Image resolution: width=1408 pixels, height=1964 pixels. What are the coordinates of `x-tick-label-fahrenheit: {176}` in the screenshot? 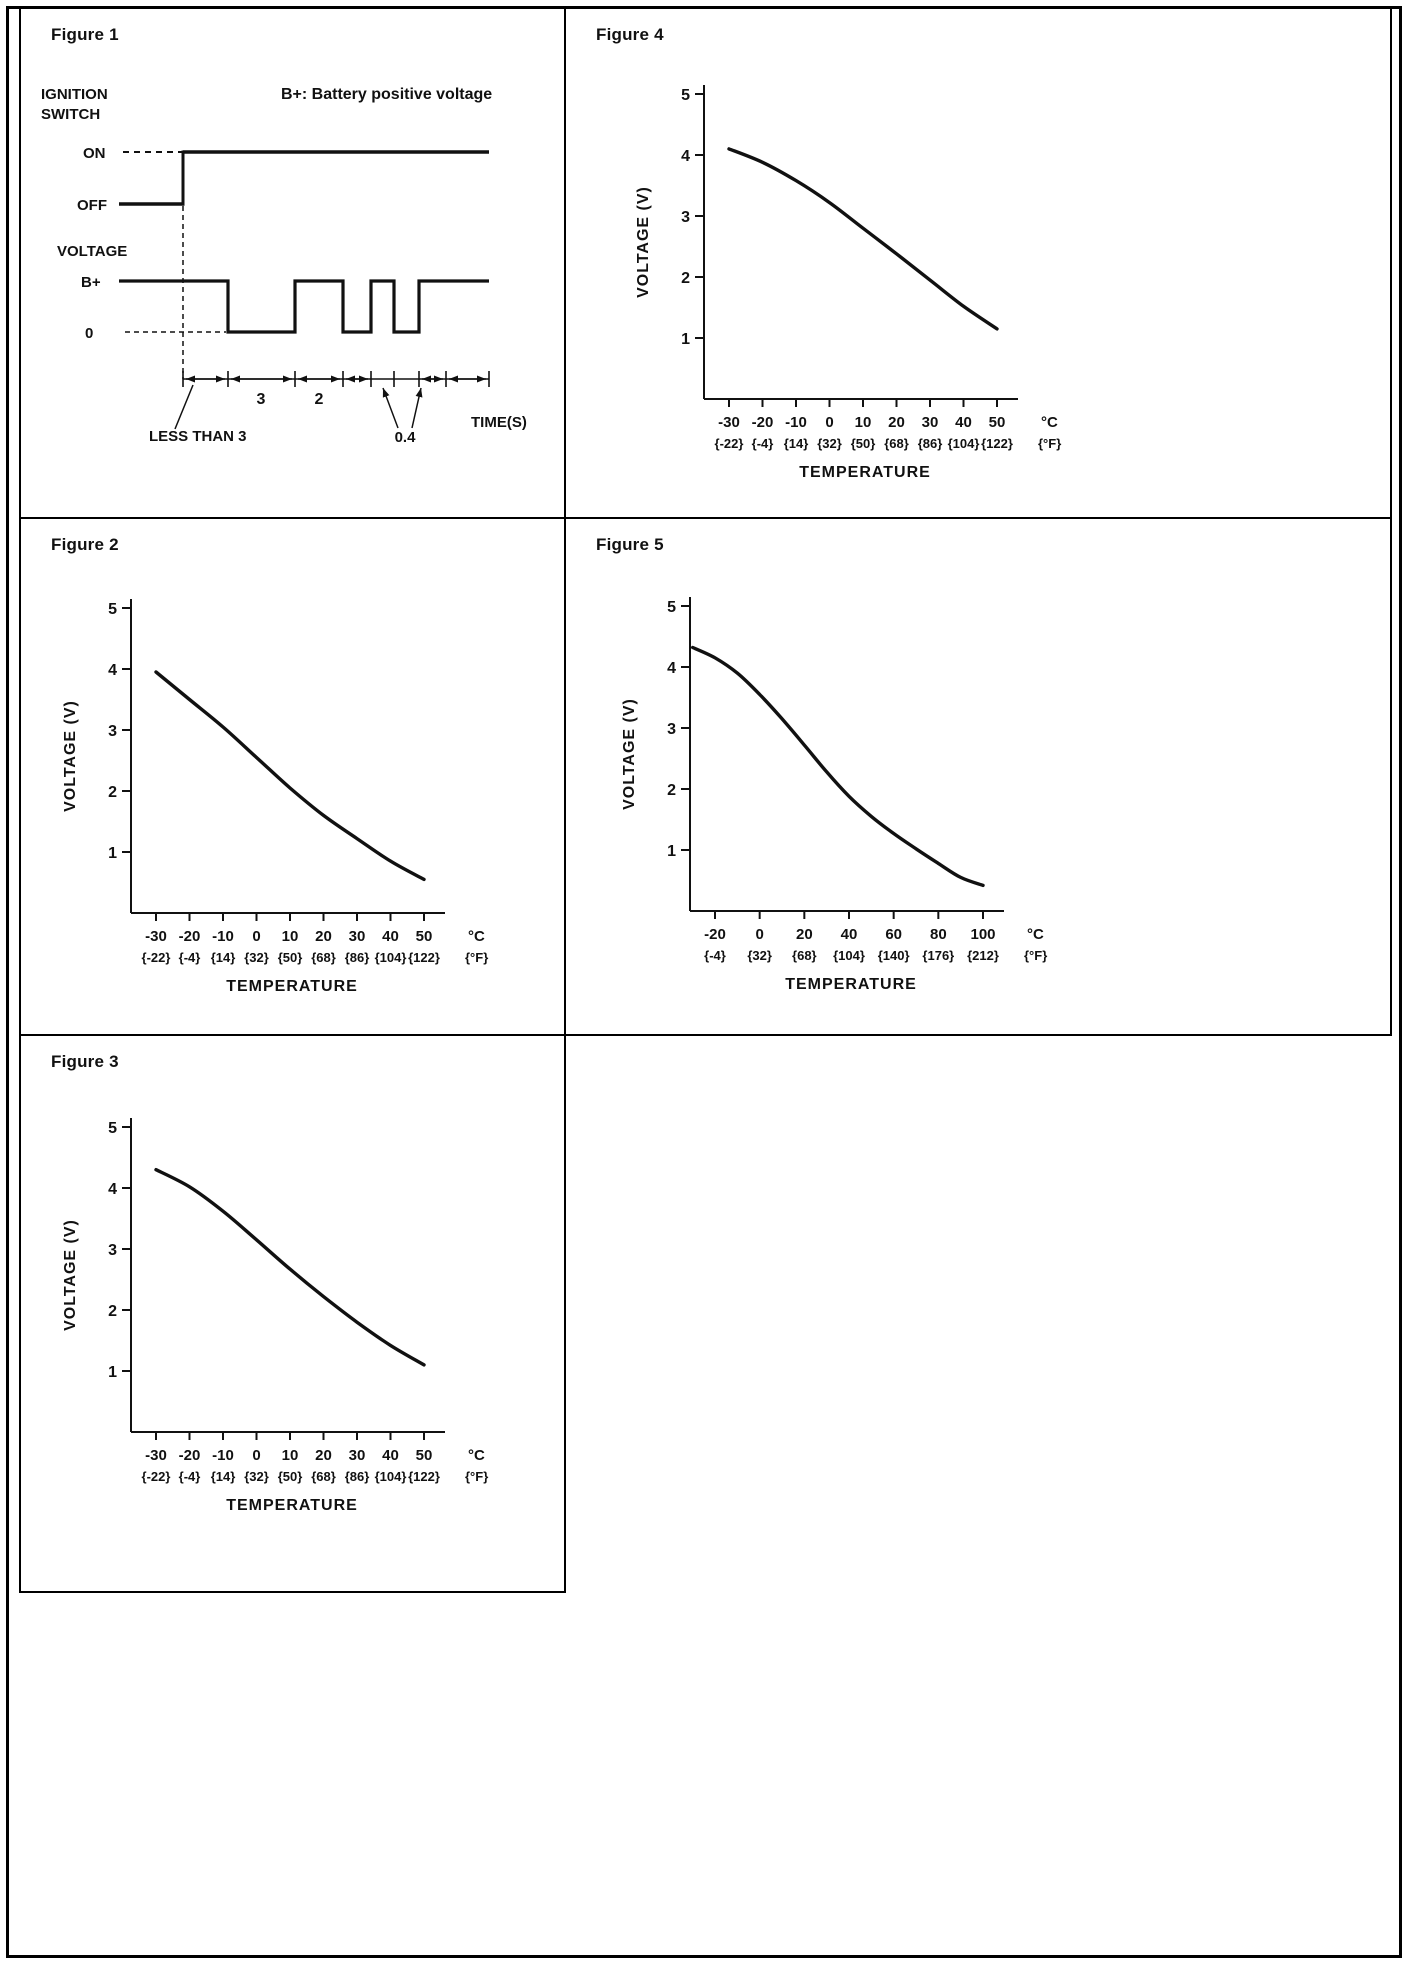 It's located at (938, 955).